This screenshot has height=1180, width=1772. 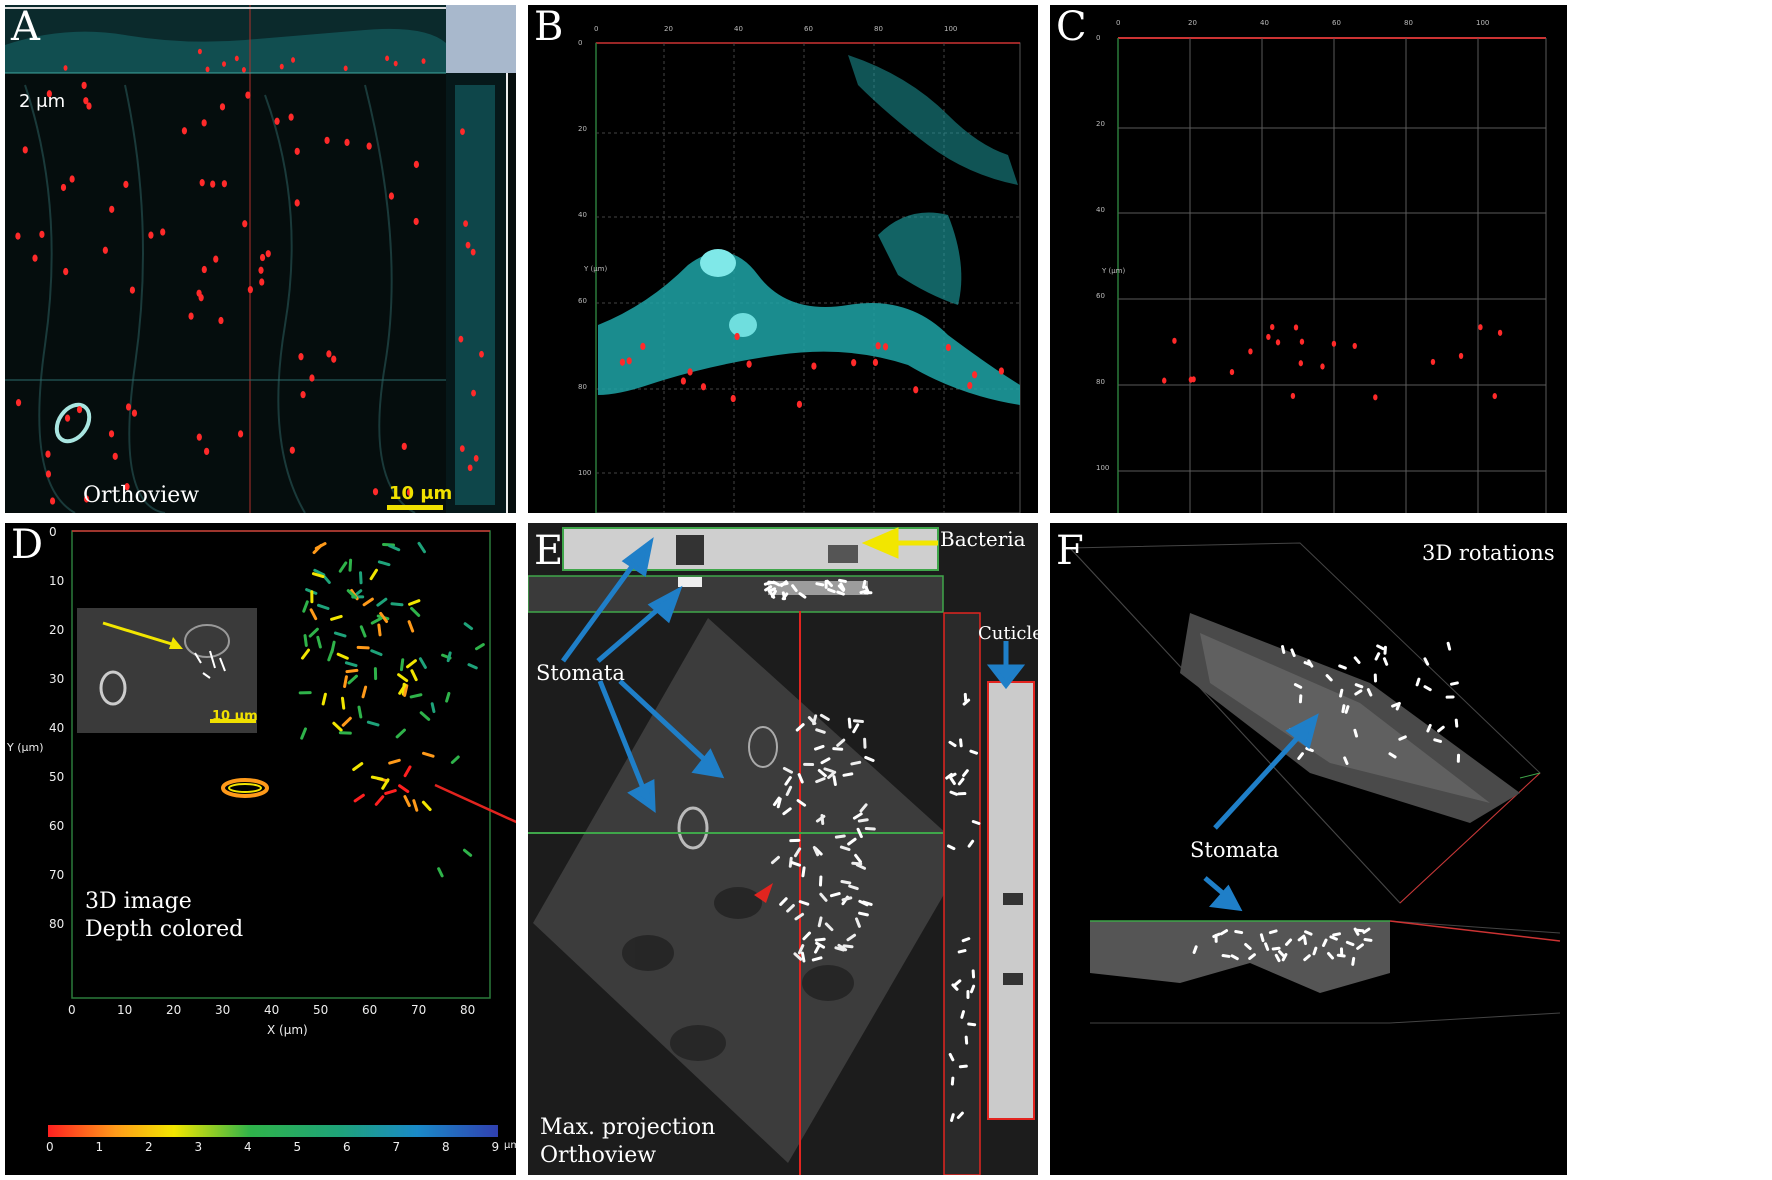 What do you see at coordinates (57, 728) in the screenshot?
I see `panel-d-y-tick-40: 40` at bounding box center [57, 728].